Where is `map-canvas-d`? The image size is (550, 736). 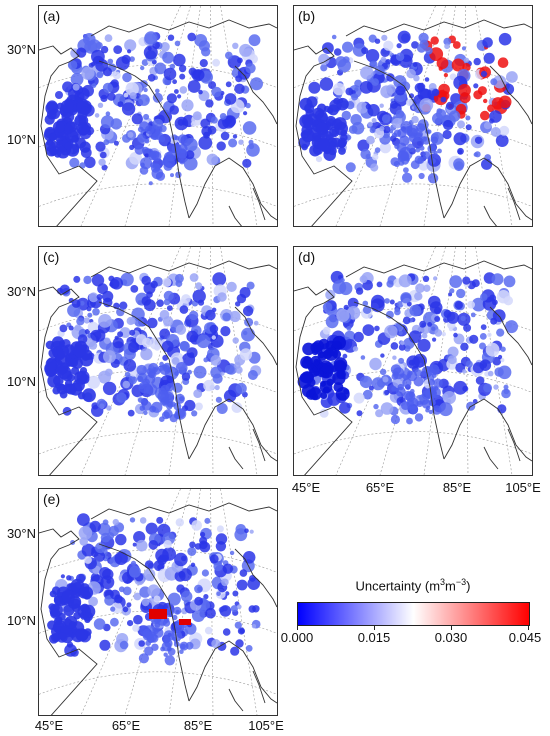 map-canvas-d is located at coordinates (413, 361).